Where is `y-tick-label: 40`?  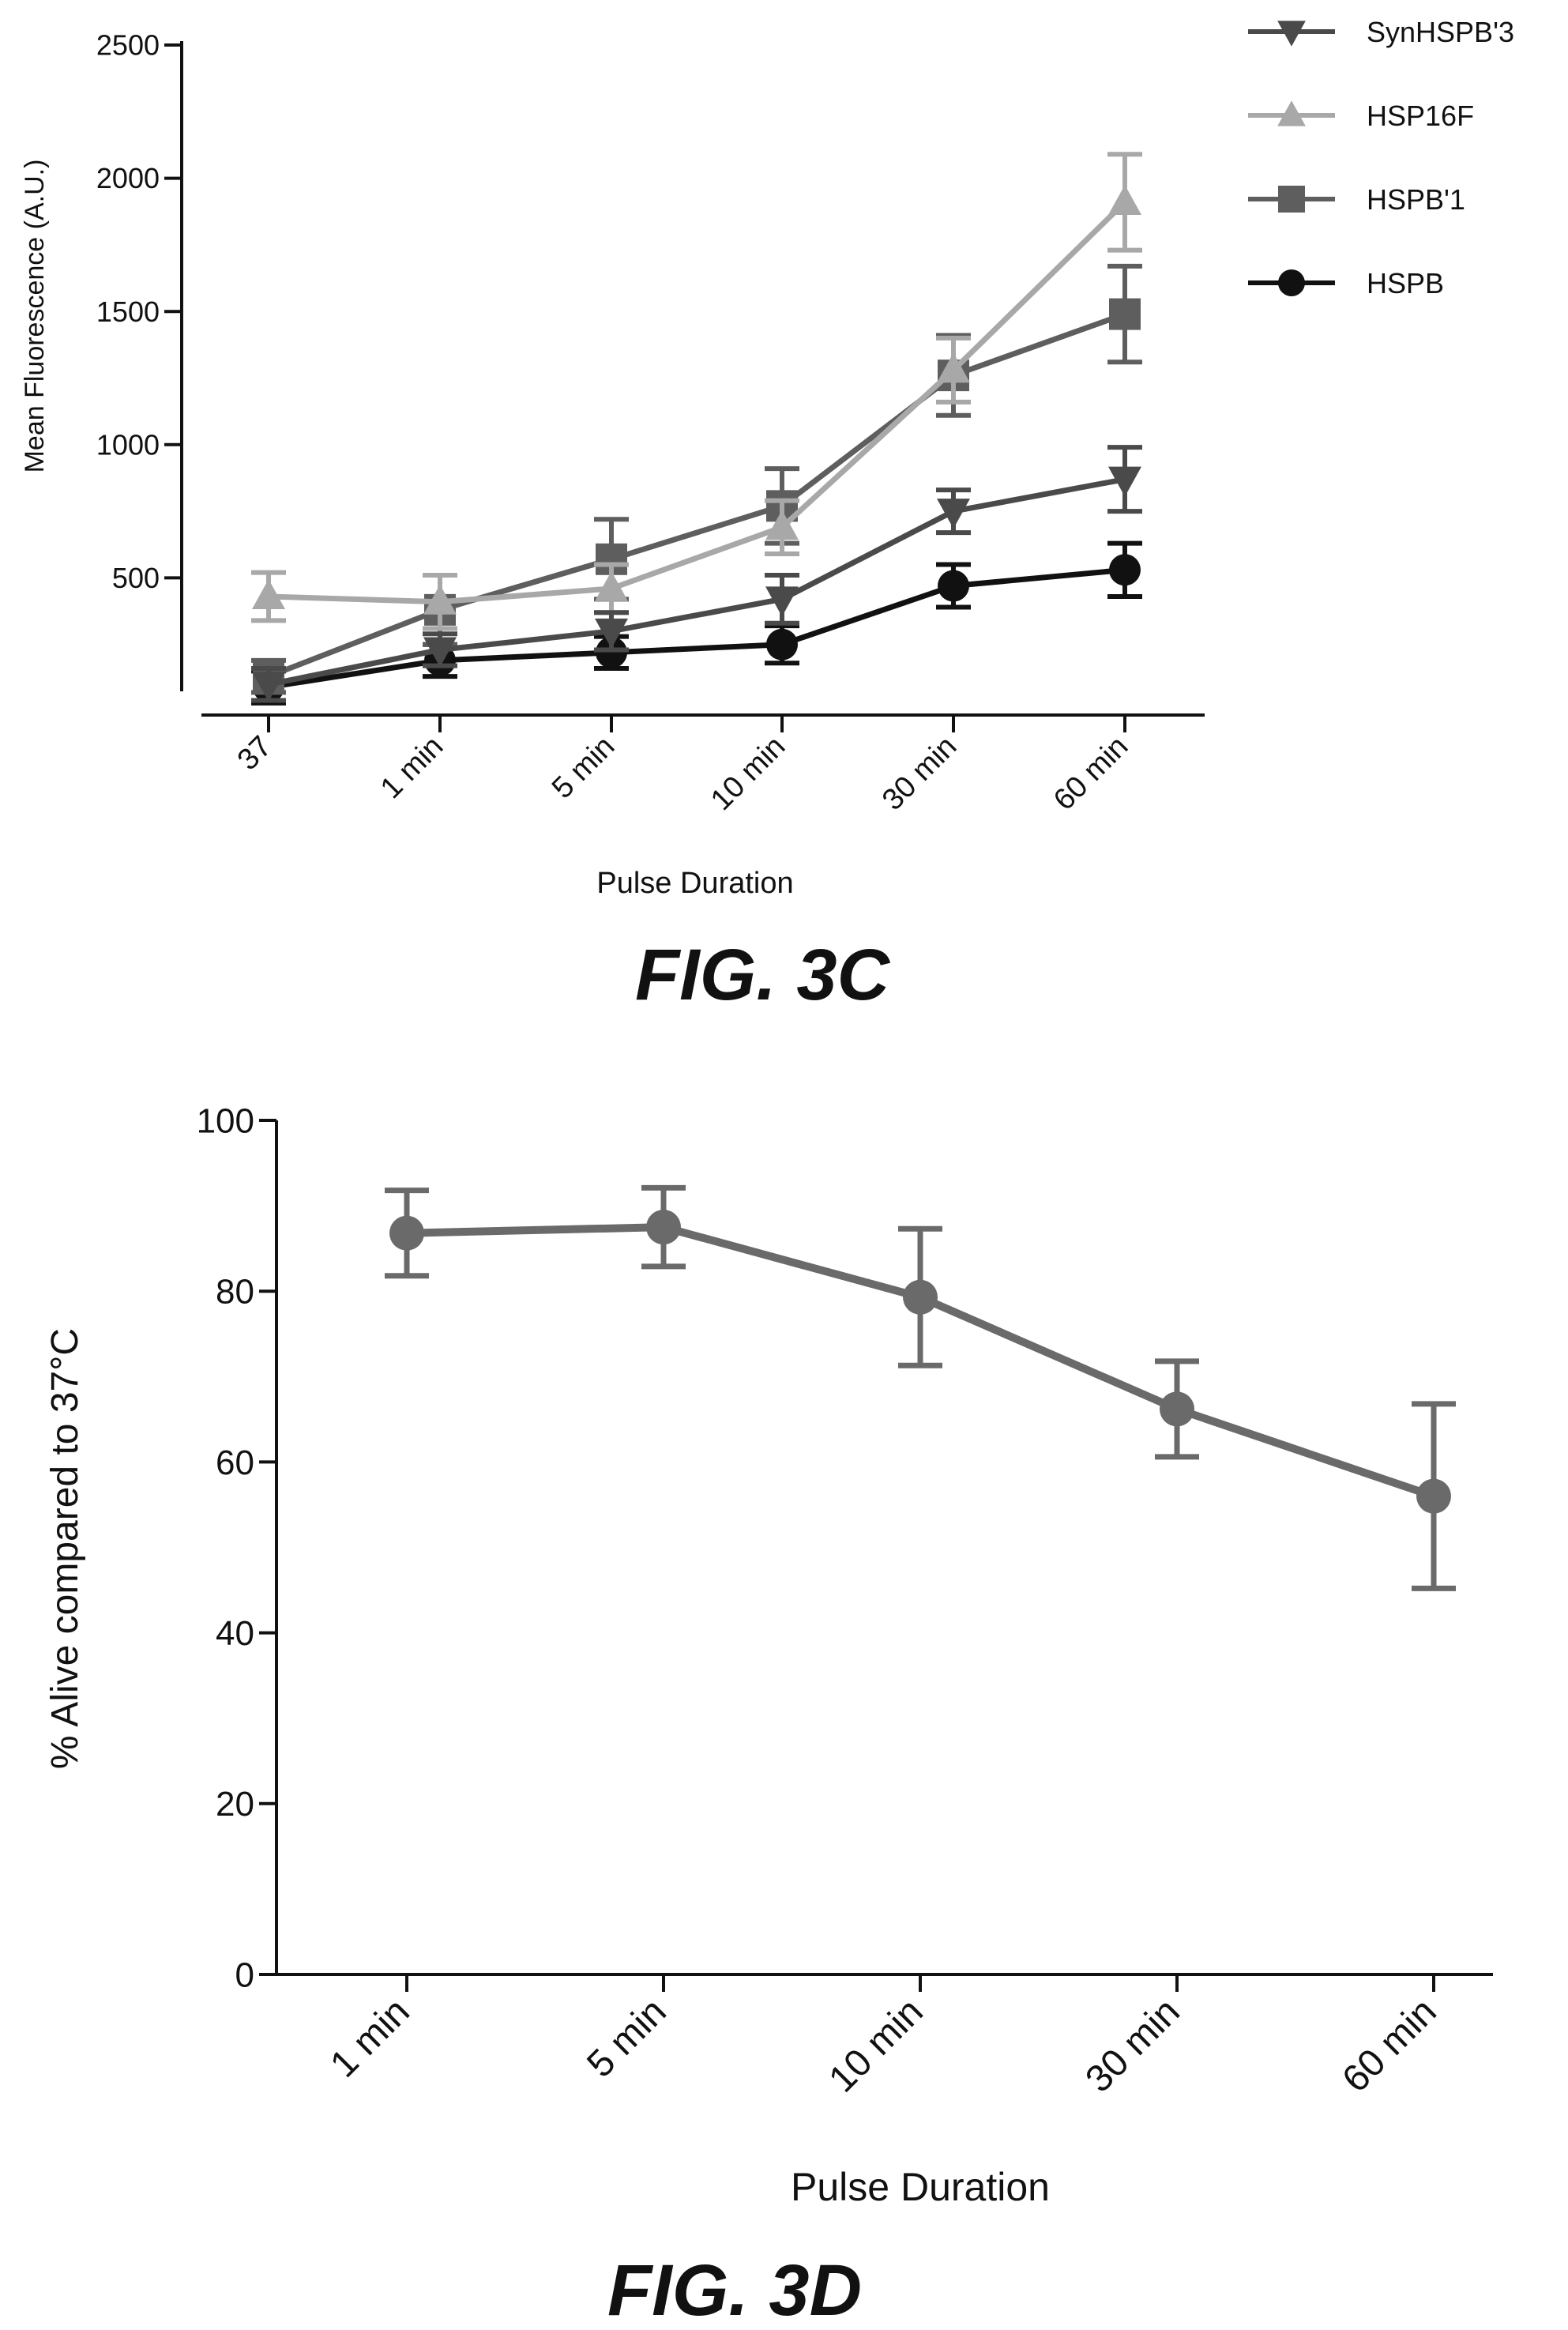
y-tick-label: 40 is located at coordinates (235, 1633).